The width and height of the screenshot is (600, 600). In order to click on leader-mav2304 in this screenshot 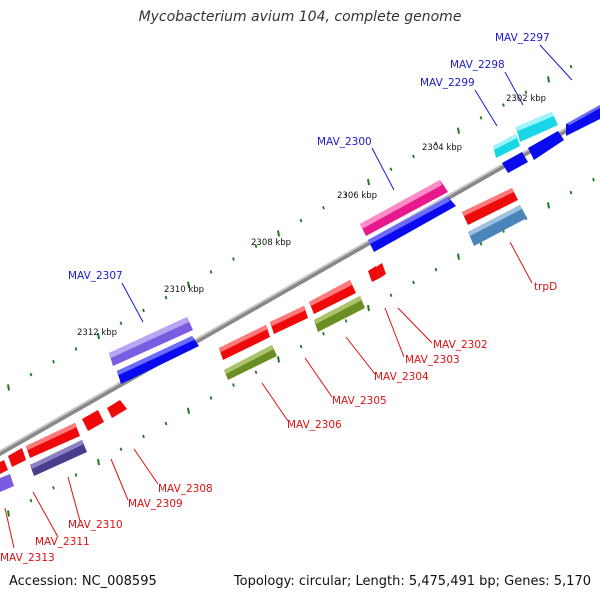, I will do `click(360, 355)`.